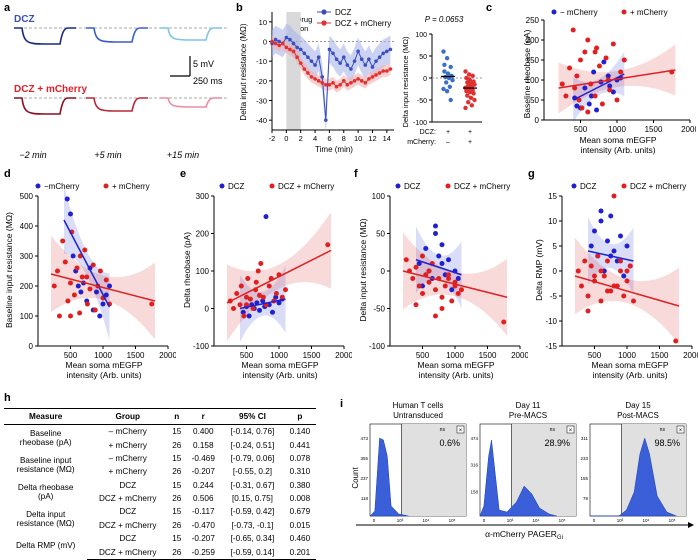 The image size is (698, 560). What do you see at coordinates (658, 186) in the screenshot?
I see `g-legend-2: DCZ + mCherry` at bounding box center [658, 186].